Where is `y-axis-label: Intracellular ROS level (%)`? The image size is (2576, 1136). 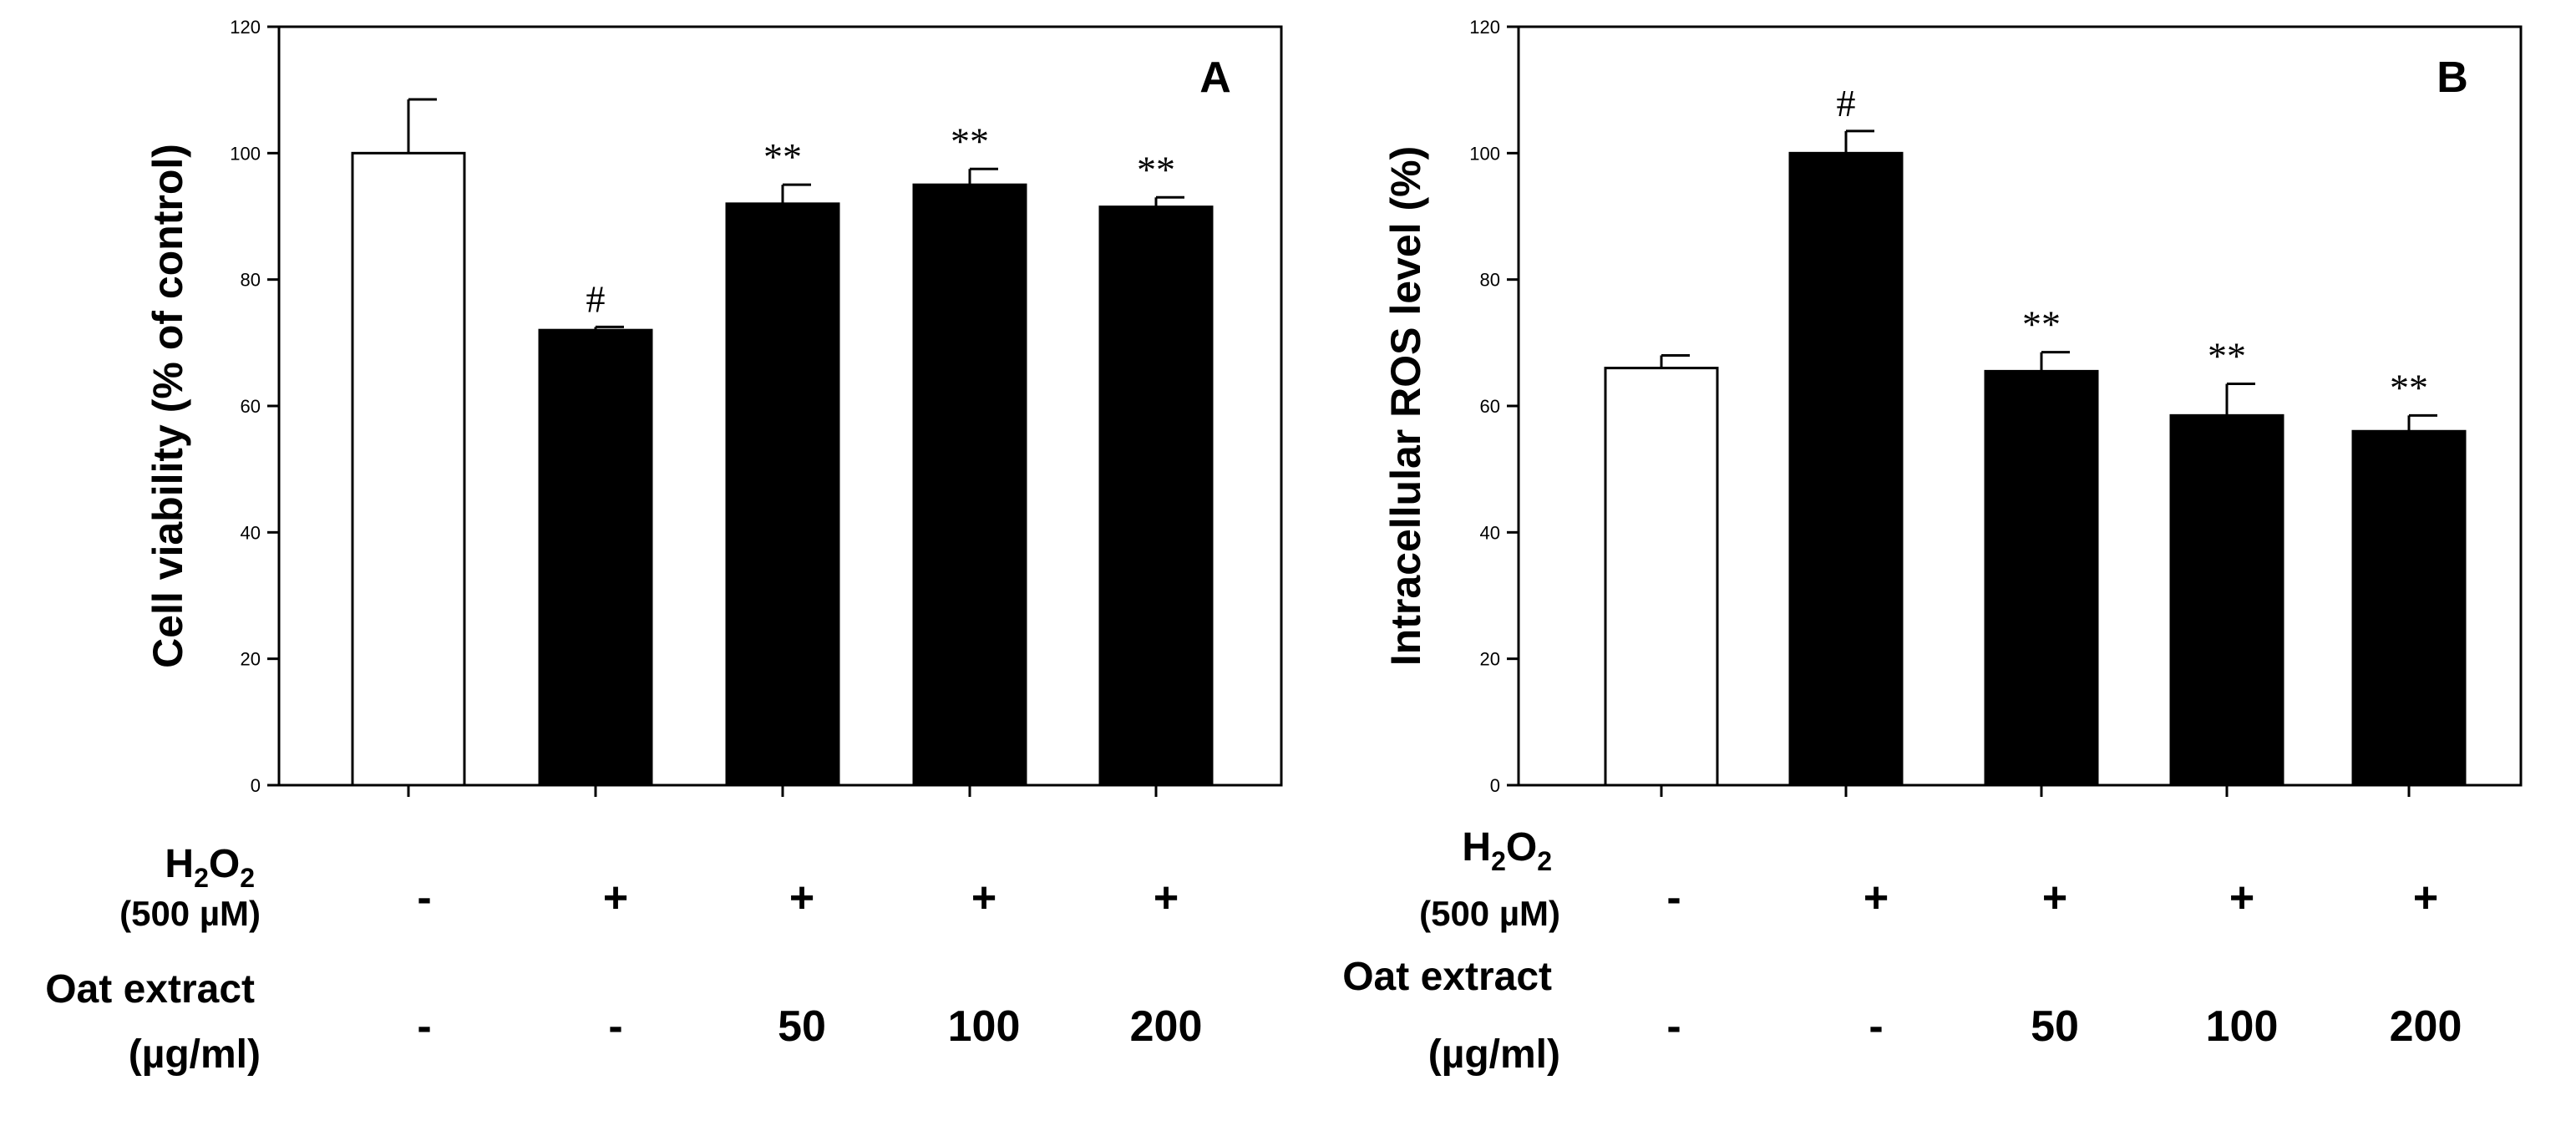 y-axis-label: Intracellular ROS level (%) is located at coordinates (1405, 406).